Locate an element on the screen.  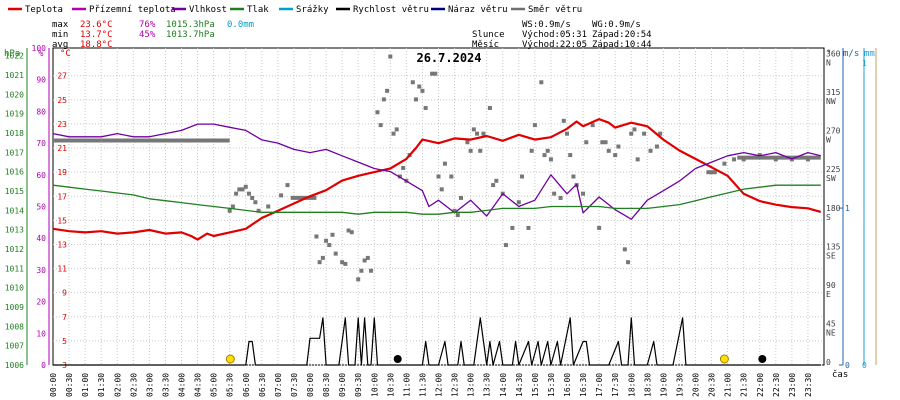
stats-max-temp: 23.6°C is located at coordinates (96, 25).